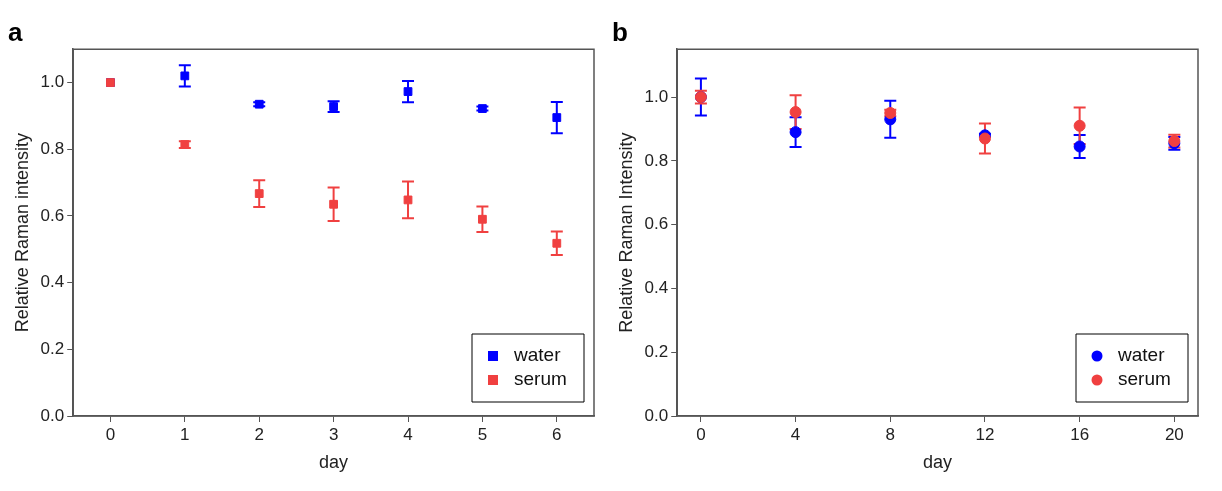 This screenshot has width=1222, height=491. I want to click on x-tick-label: 3, so click(333, 434).